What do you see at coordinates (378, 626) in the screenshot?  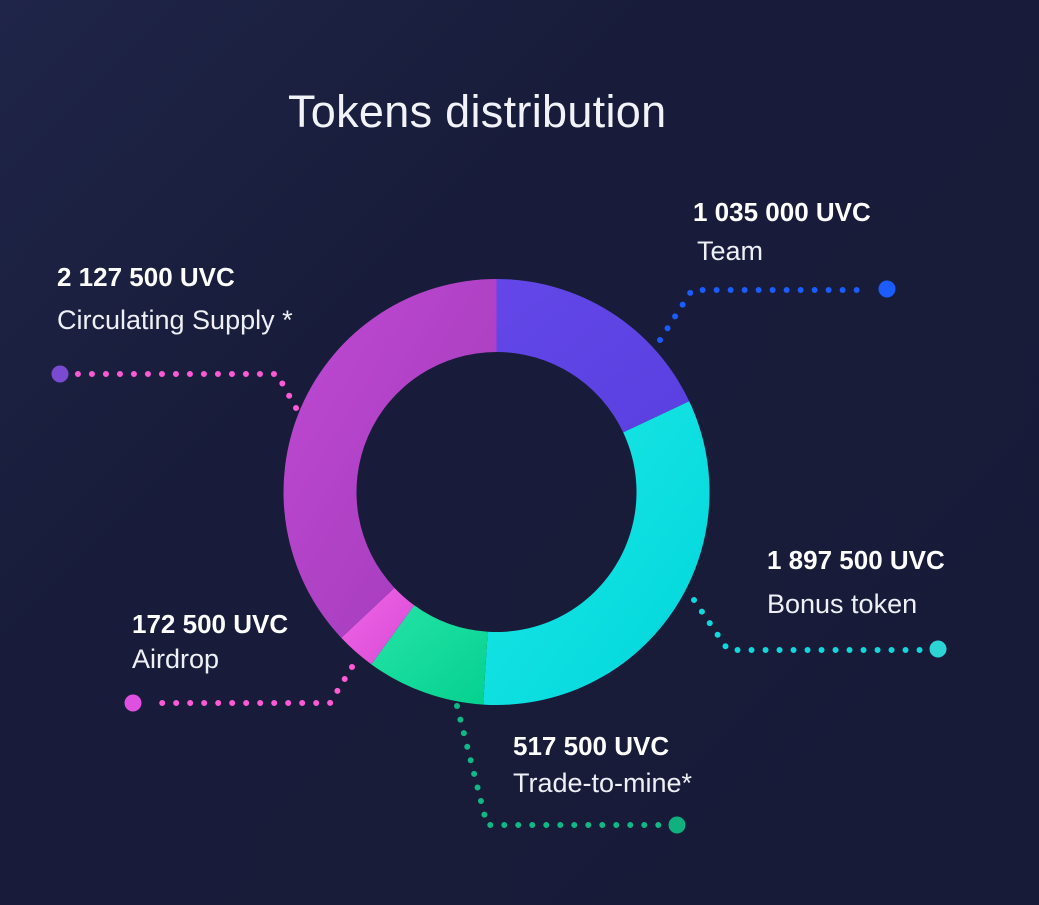 I see `slice-airdrop` at bounding box center [378, 626].